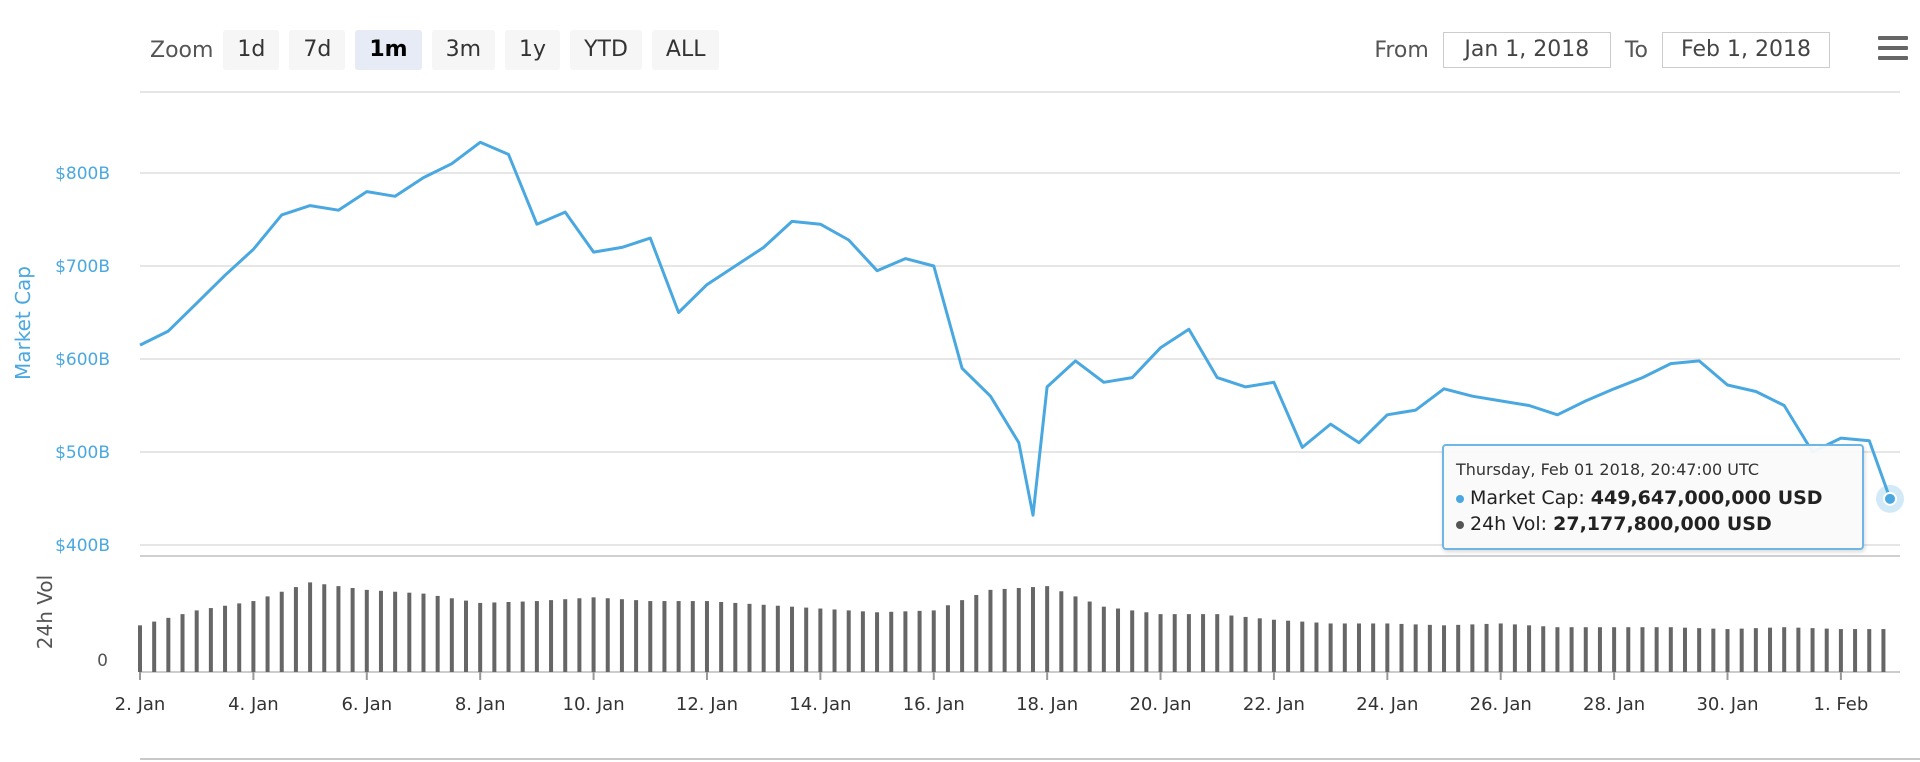 The image size is (1920, 762). What do you see at coordinates (23, 323) in the screenshot?
I see `market-cap-axis-title: Market Cap` at bounding box center [23, 323].